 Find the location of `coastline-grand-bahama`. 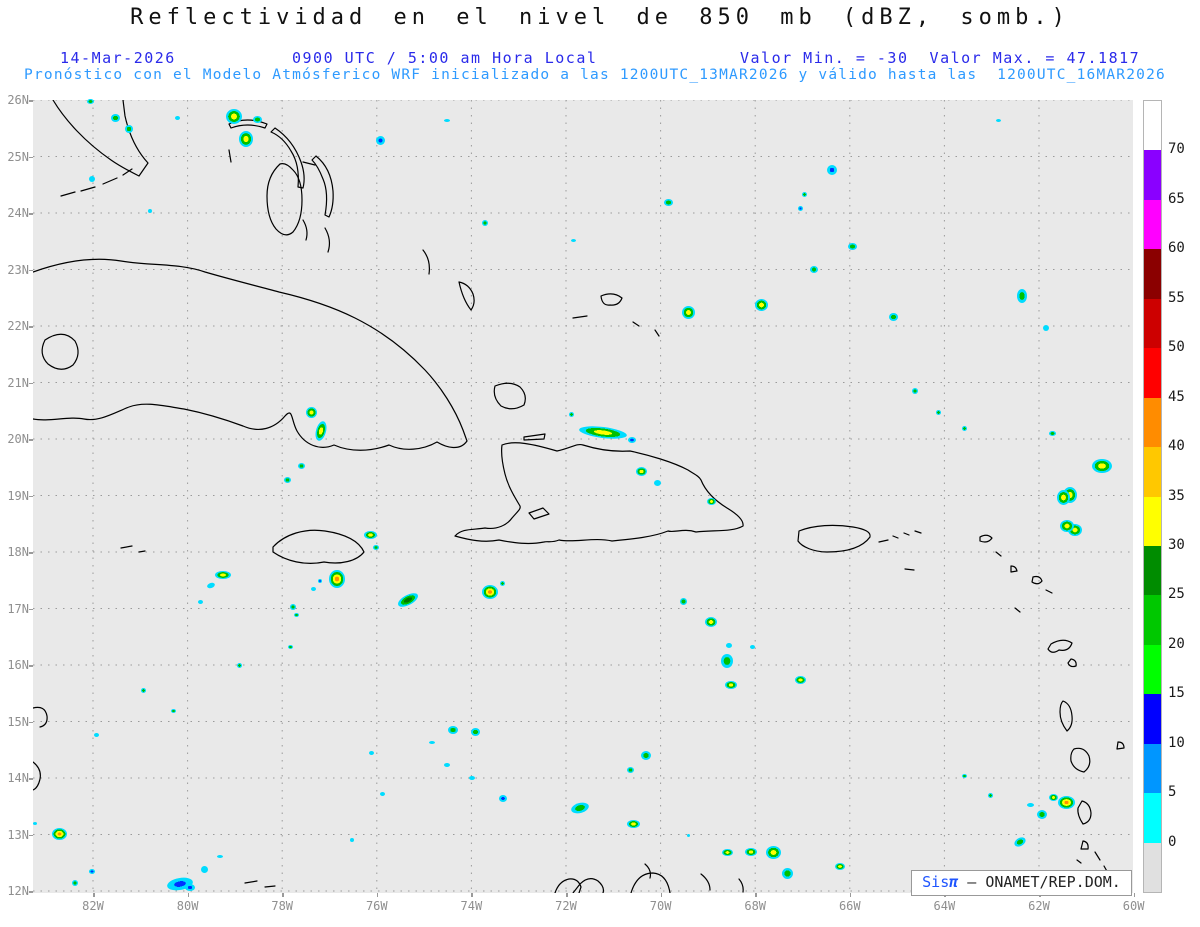

coastline-grand-bahama is located at coordinates (248, 141).